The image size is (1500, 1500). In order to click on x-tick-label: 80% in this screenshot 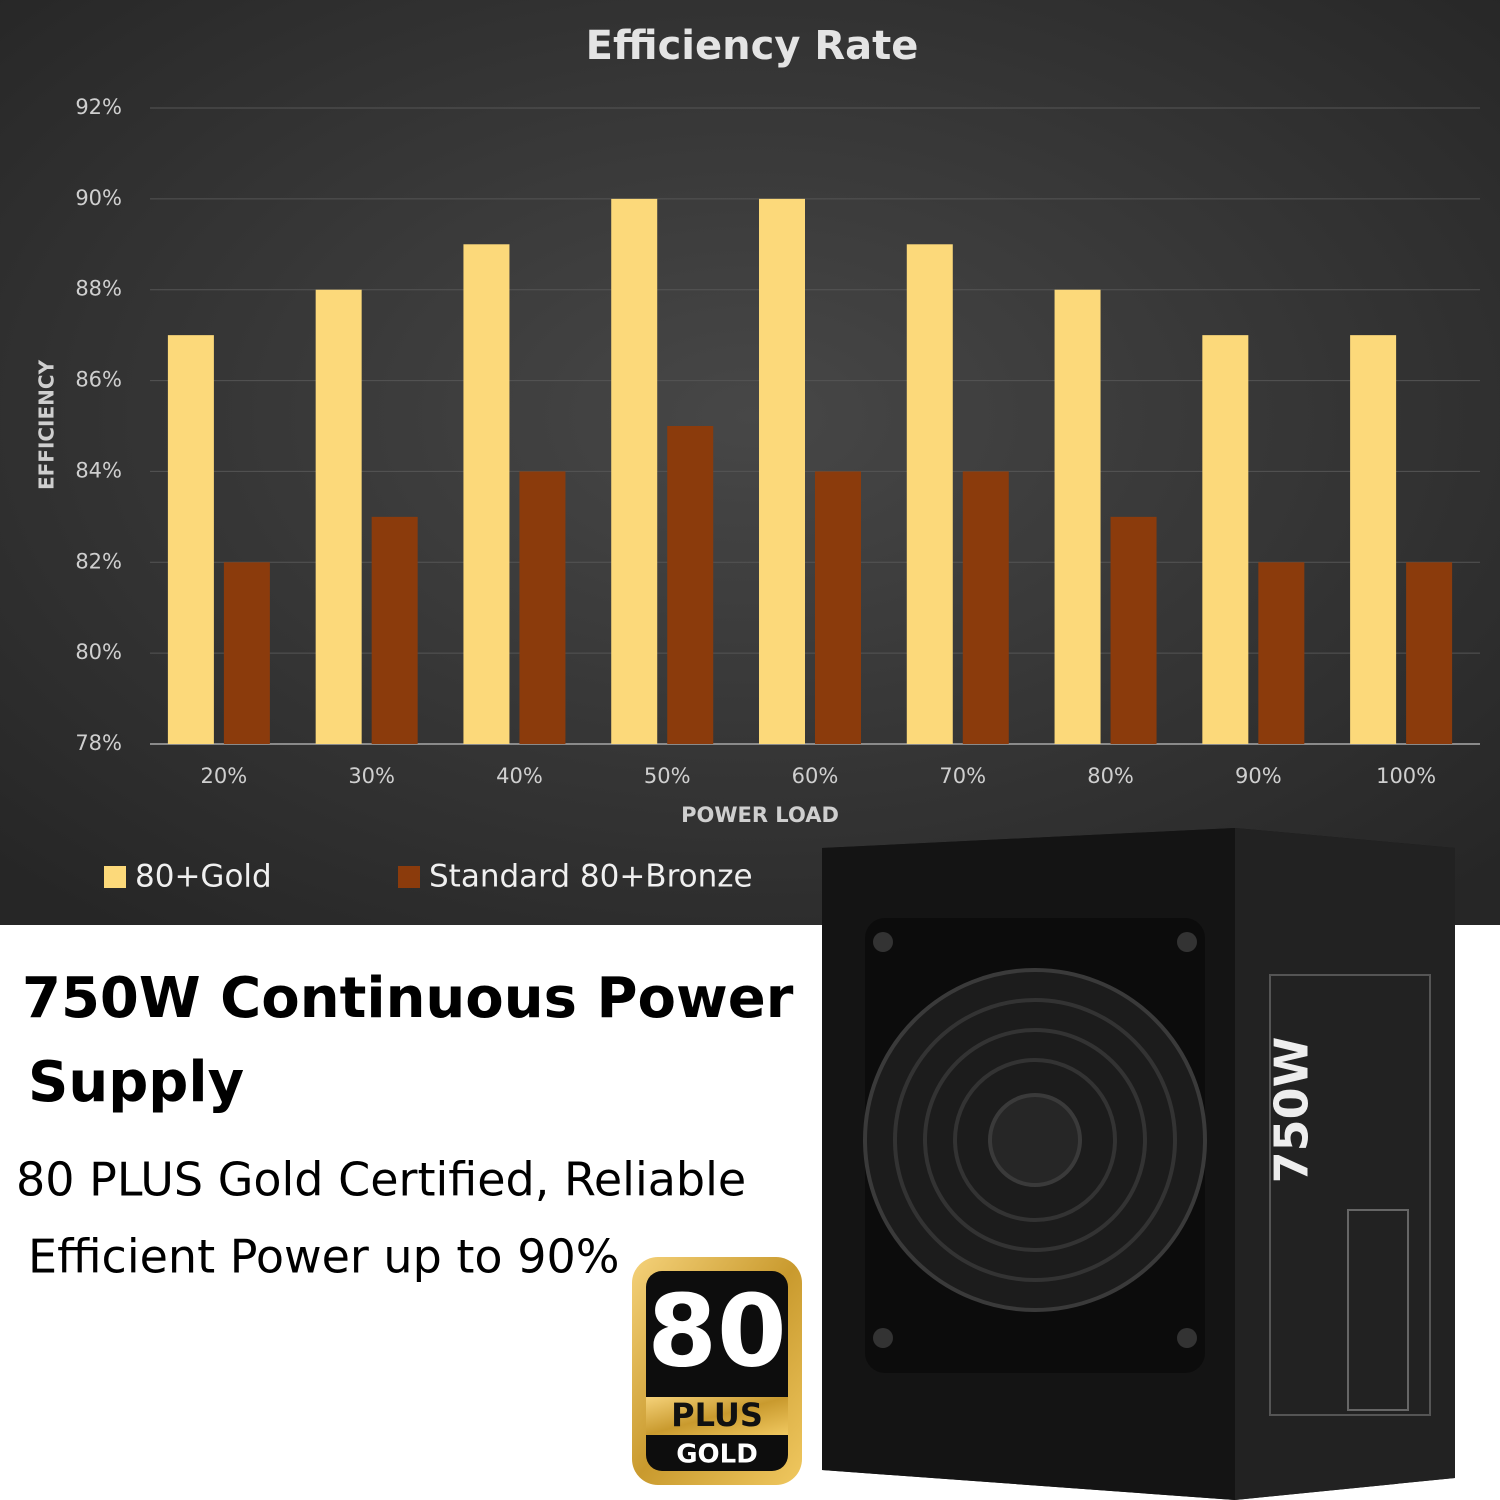, I will do `click(1110, 776)`.